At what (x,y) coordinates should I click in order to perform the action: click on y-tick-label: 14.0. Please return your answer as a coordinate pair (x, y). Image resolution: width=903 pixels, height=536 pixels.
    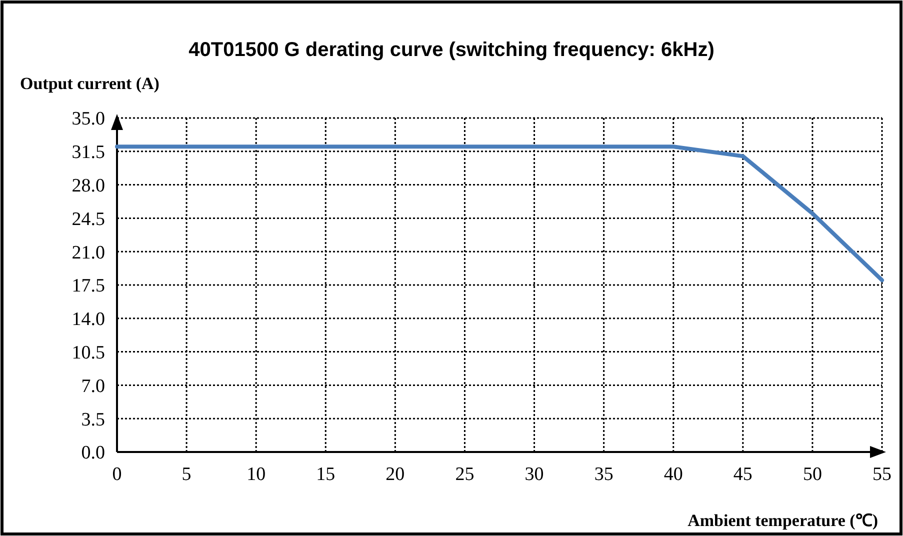
    Looking at the image, I should click on (88, 319).